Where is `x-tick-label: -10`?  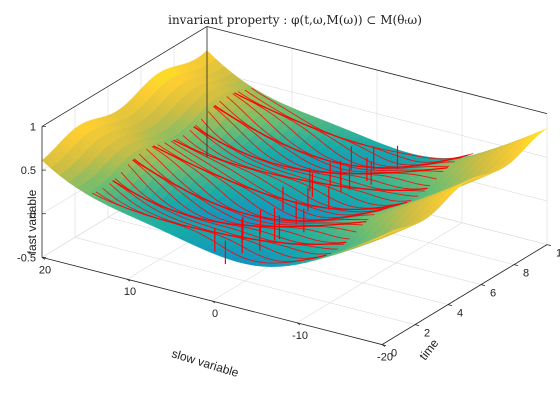 x-tick-label: -10 is located at coordinates (300, 336).